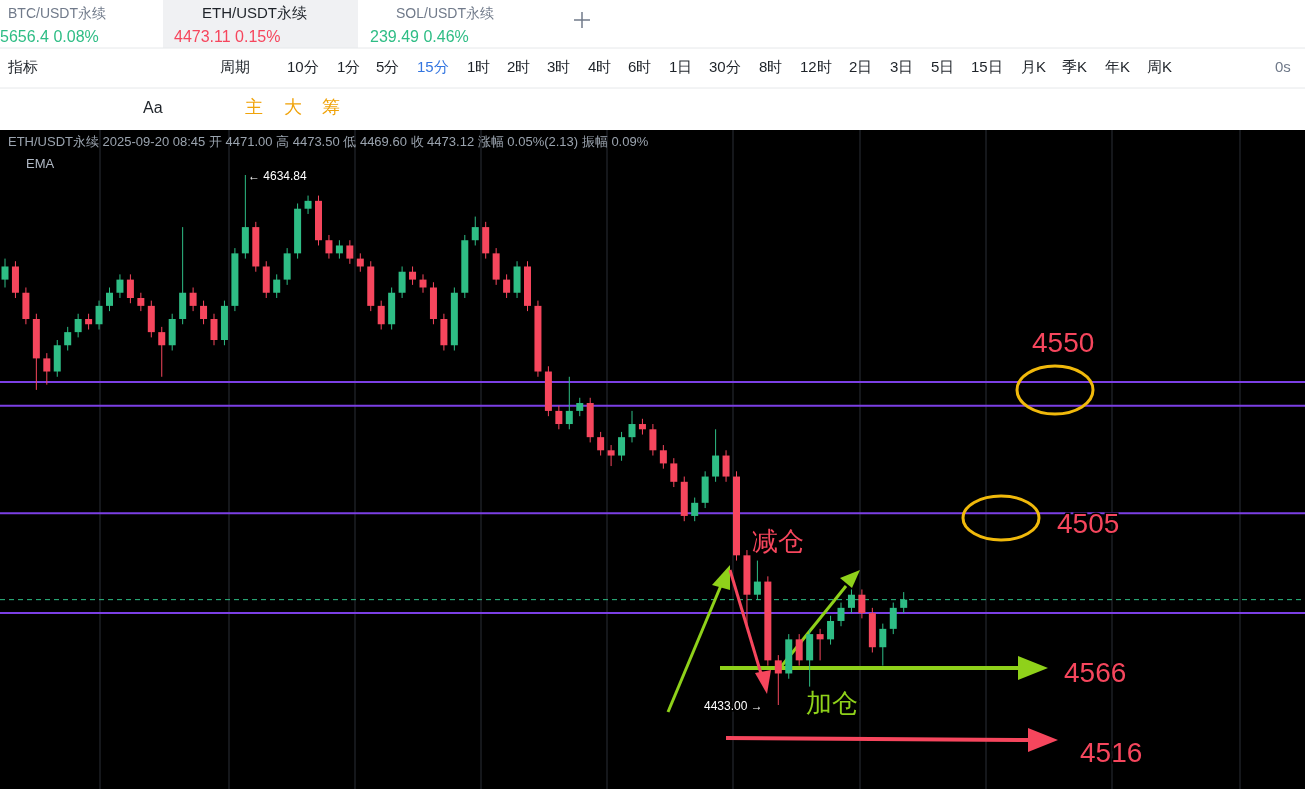 Image resolution: width=1305 pixels, height=789 pixels. What do you see at coordinates (388, 66) in the screenshot?
I see `text: 5分` at bounding box center [388, 66].